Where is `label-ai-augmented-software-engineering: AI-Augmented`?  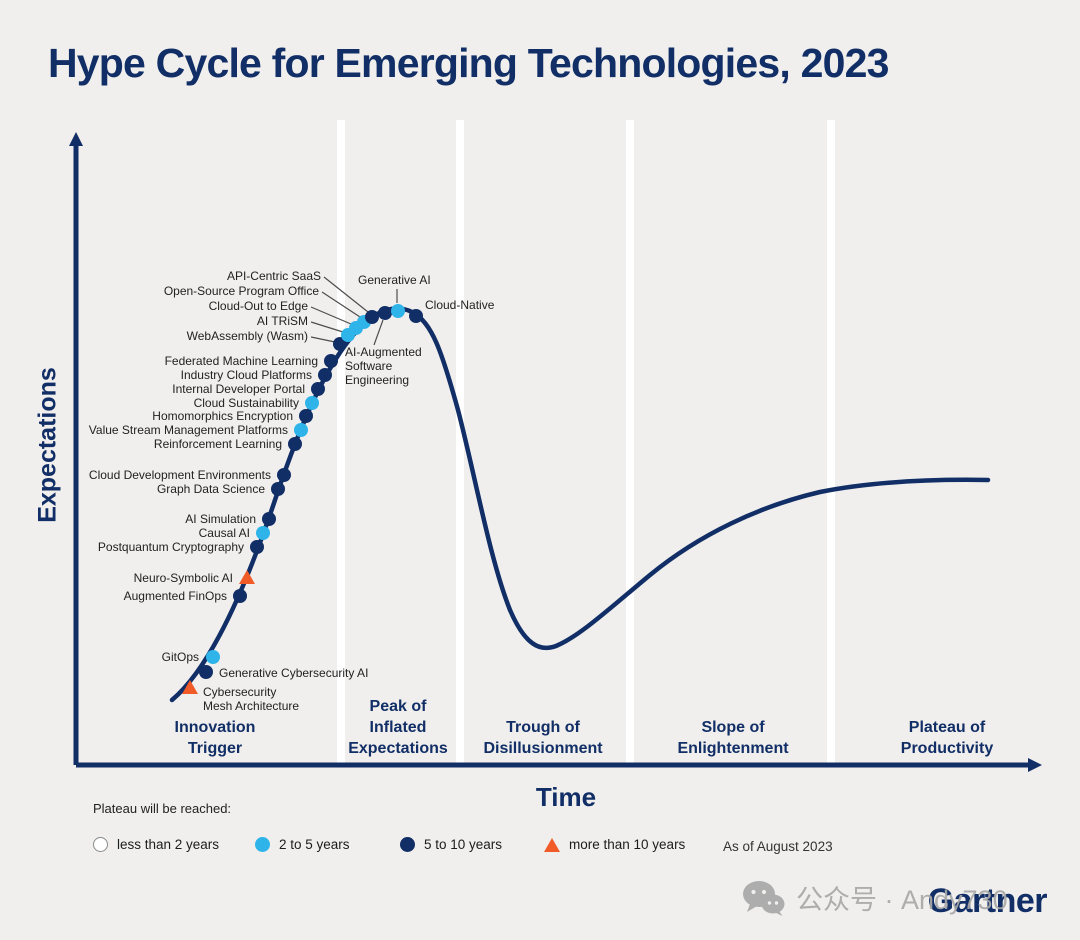 label-ai-augmented-software-engineering: AI-Augmented is located at coordinates (383, 352).